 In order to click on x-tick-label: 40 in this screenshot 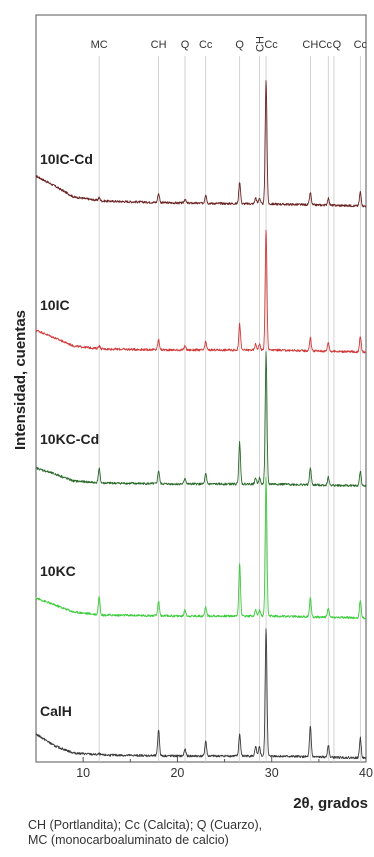, I will do `click(366, 773)`.